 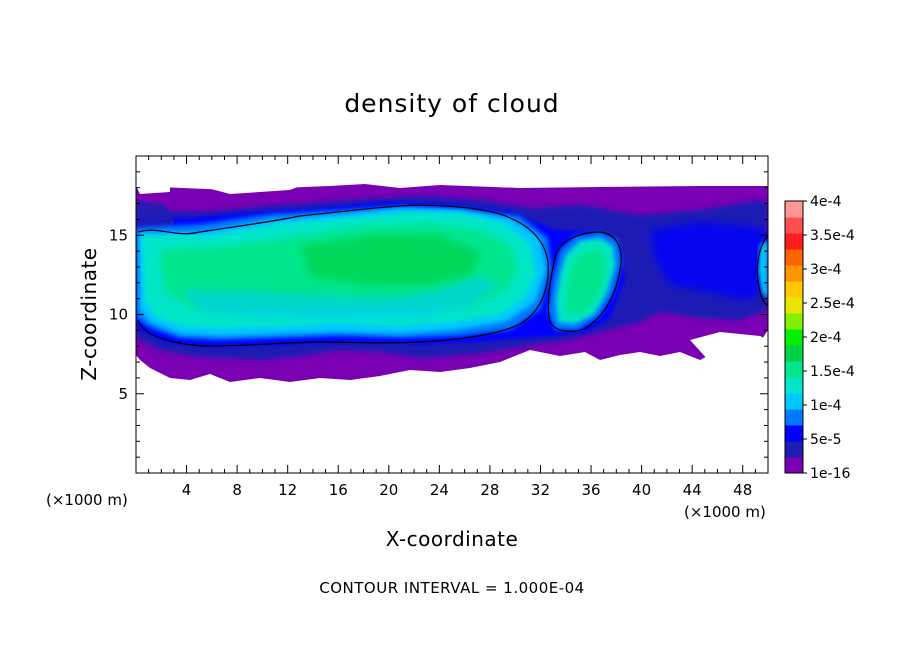 I want to click on cyan-streak, so click(x=340, y=298).